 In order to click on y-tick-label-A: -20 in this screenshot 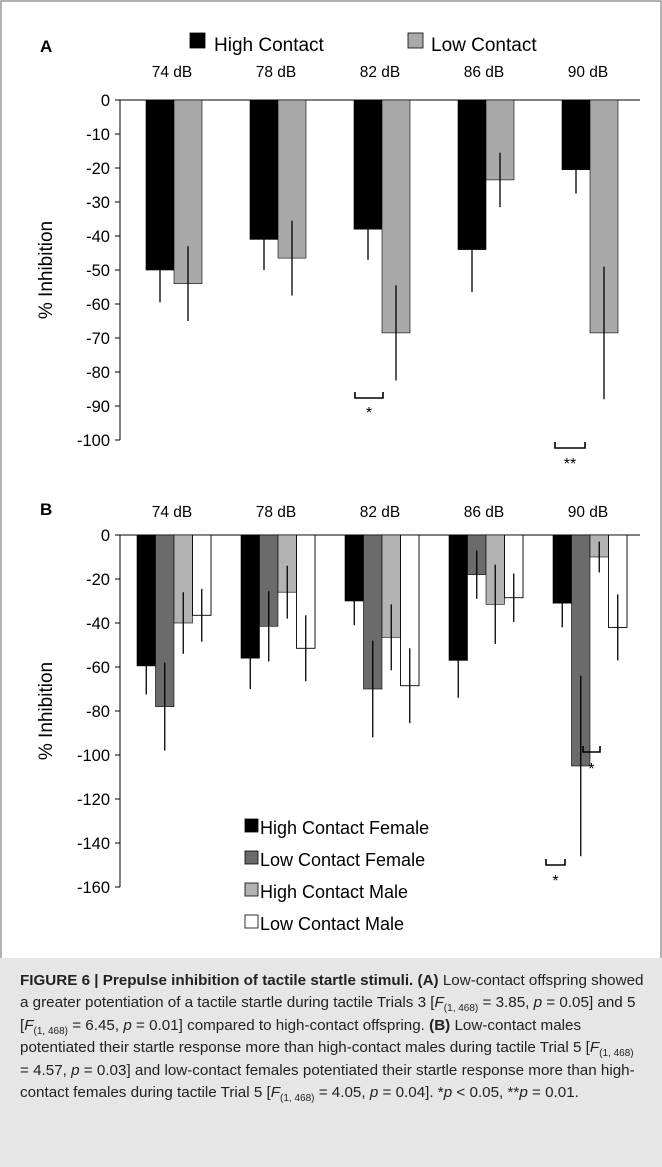, I will do `click(98, 169)`.